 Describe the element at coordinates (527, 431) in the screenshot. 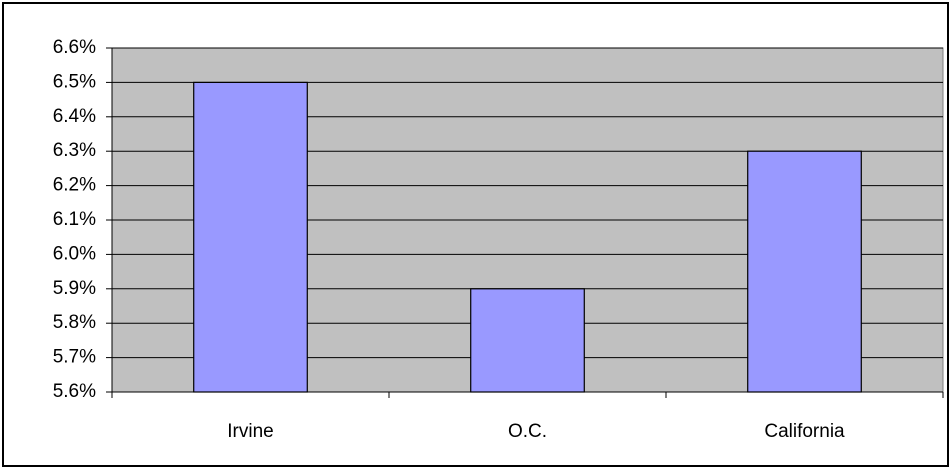

I see `x-tick-label: O.C.` at that location.